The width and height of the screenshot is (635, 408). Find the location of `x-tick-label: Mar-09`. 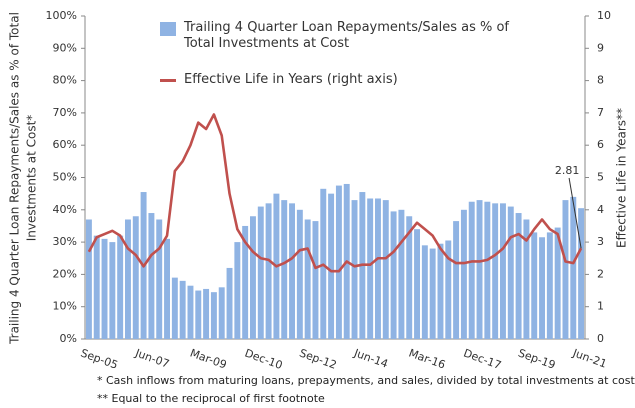

x-tick-label: Mar-09 is located at coordinates (208, 358).